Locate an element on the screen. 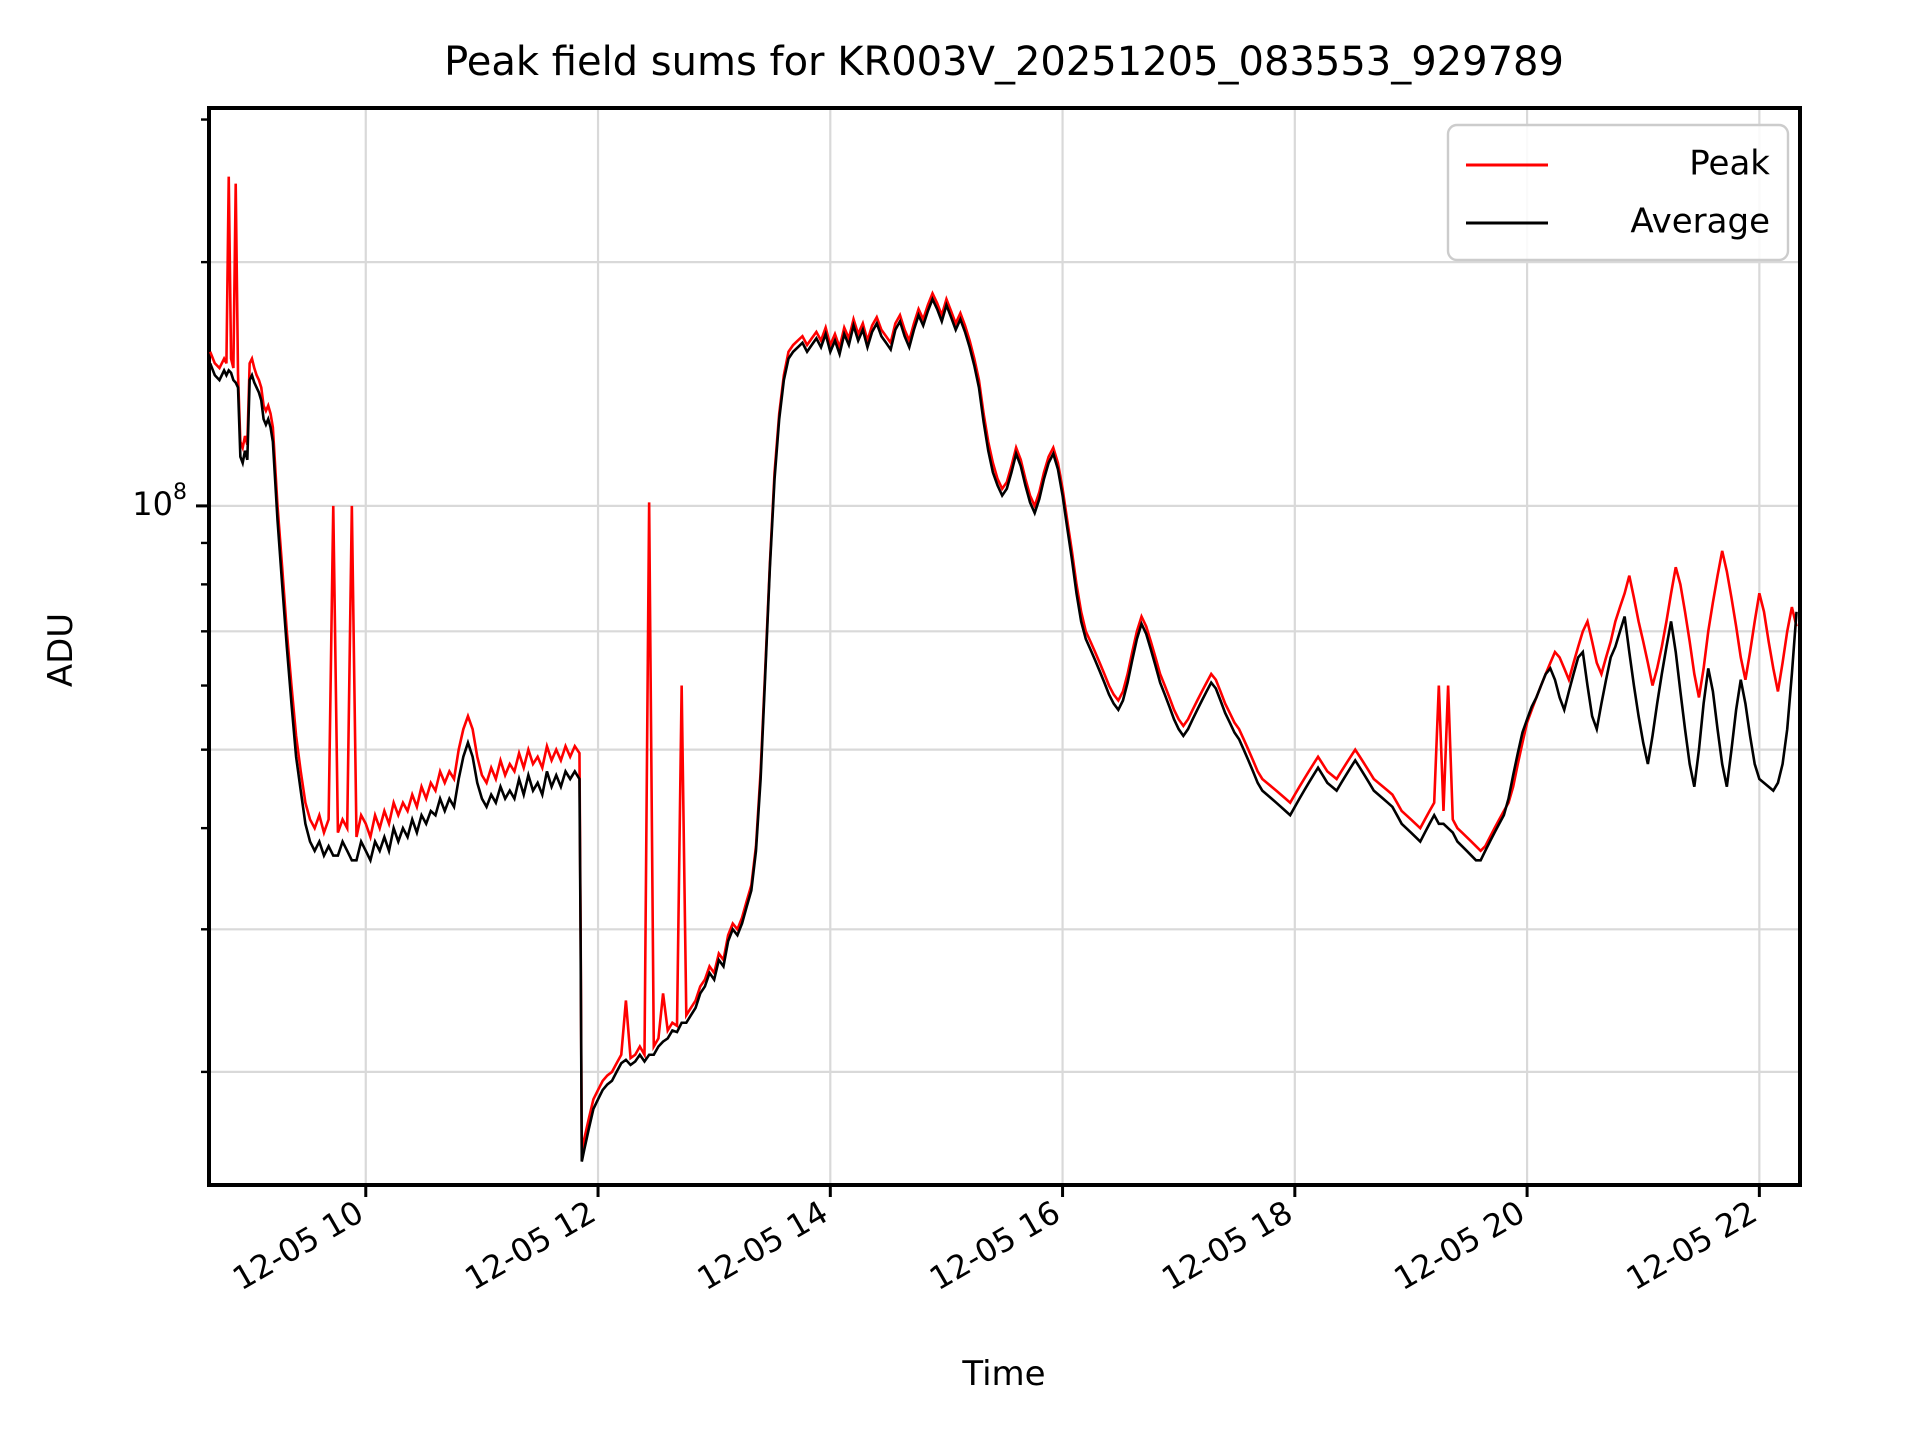 This screenshot has height=1440, width=1920. y-tick-labels: 108 is located at coordinates (159, 501).